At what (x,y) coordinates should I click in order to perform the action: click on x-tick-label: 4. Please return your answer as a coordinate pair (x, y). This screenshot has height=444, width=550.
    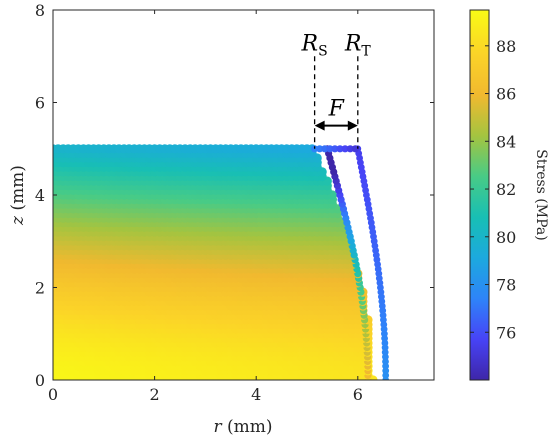
    Looking at the image, I should click on (256, 394).